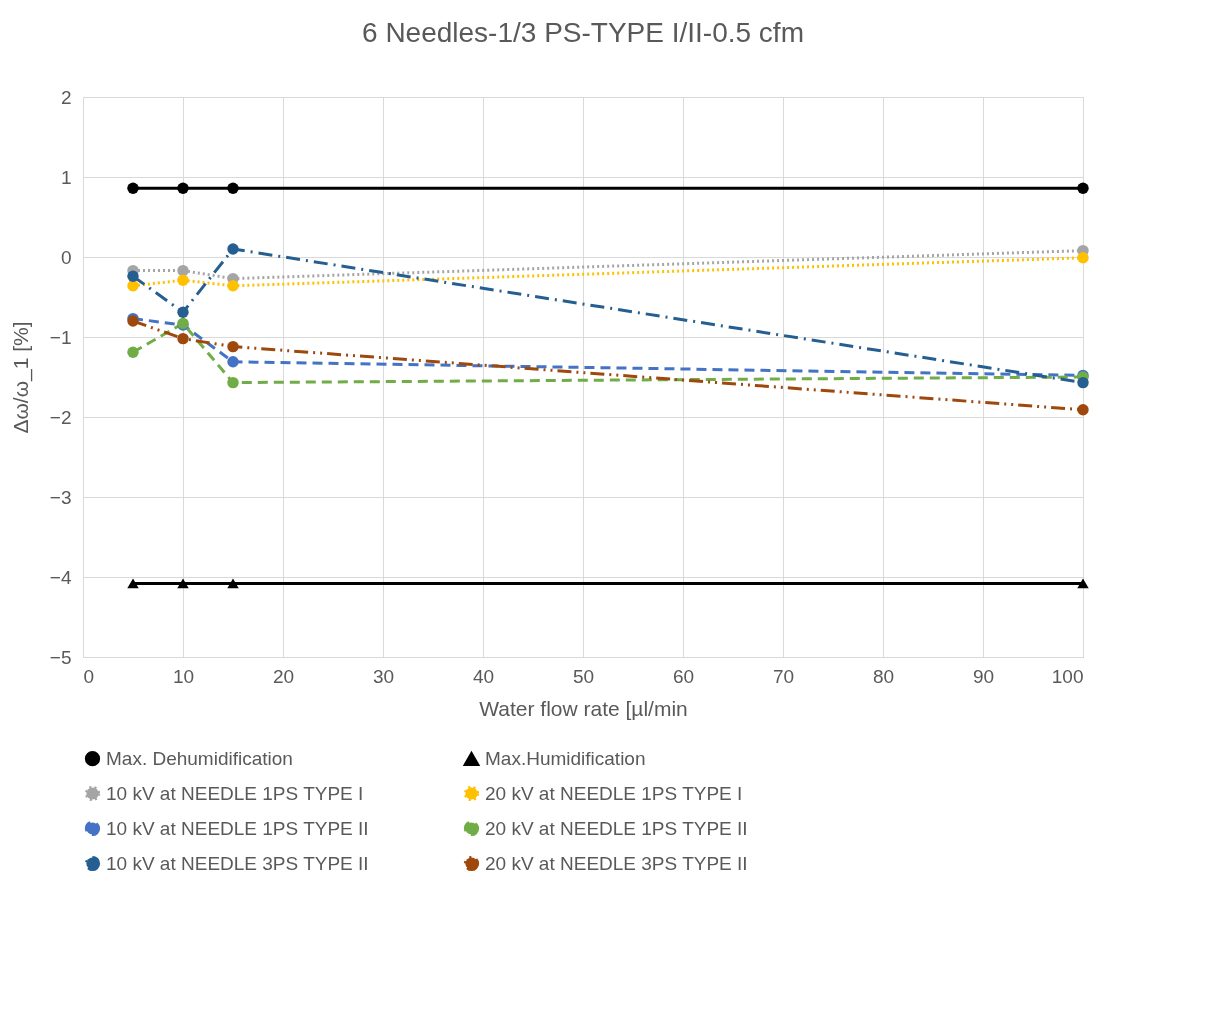 This screenshot has width=1225, height=1024. What do you see at coordinates (66, 97) in the screenshot?
I see `y-tick-label: 2` at bounding box center [66, 97].